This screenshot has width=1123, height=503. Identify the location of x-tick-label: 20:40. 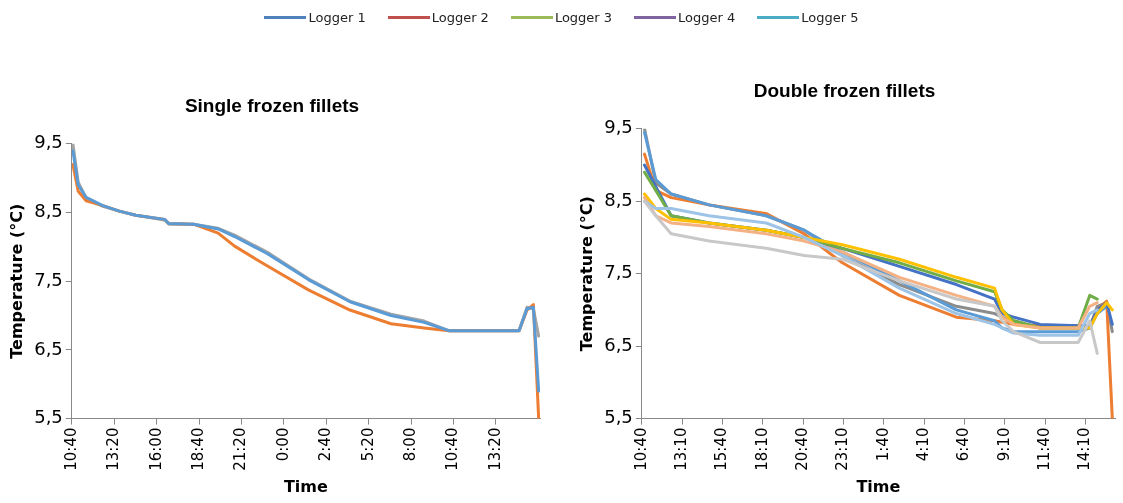
(802, 449).